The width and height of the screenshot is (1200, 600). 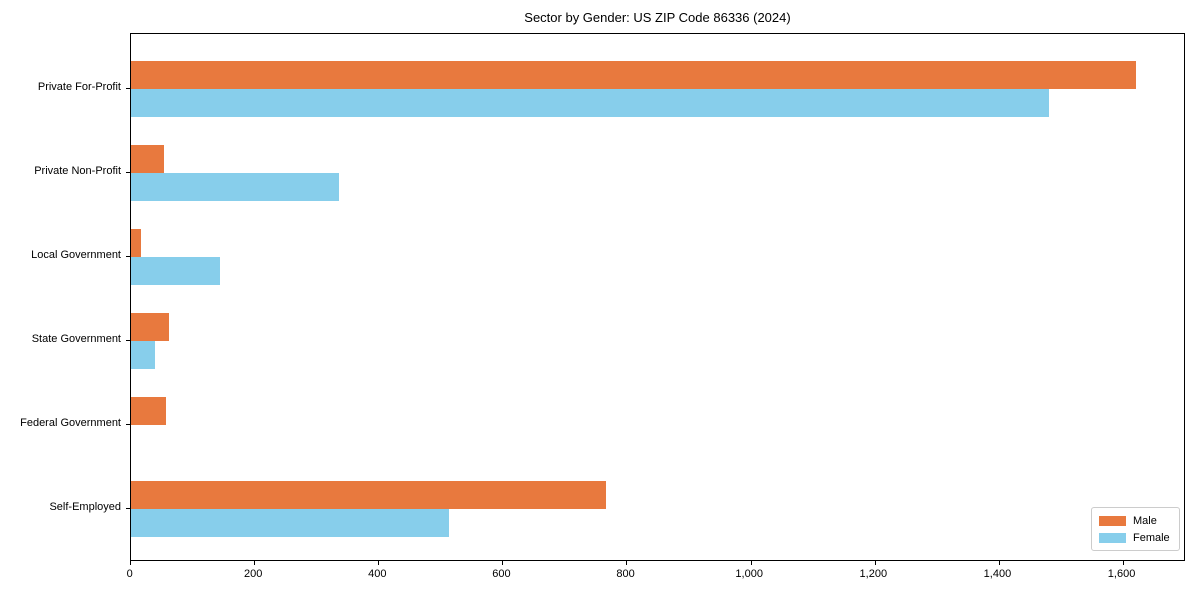 What do you see at coordinates (501, 574) in the screenshot?
I see `x-tick-label-600: 600` at bounding box center [501, 574].